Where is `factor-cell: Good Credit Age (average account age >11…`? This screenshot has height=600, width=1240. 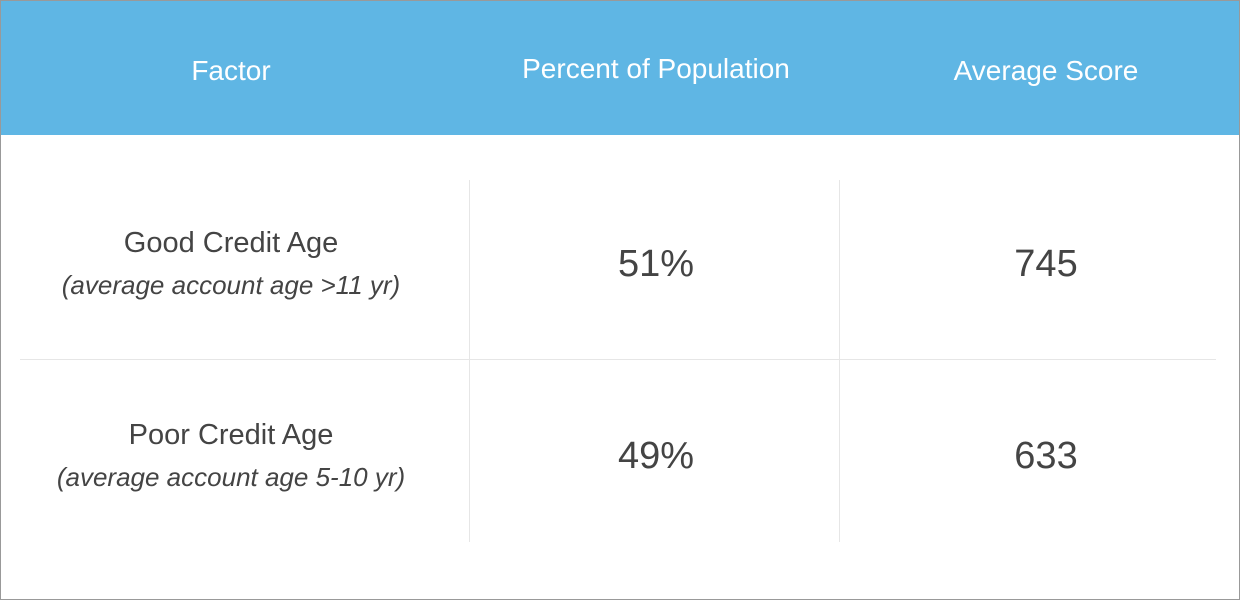
factor-cell: Good Credit Age (average account age >11… is located at coordinates (231, 264).